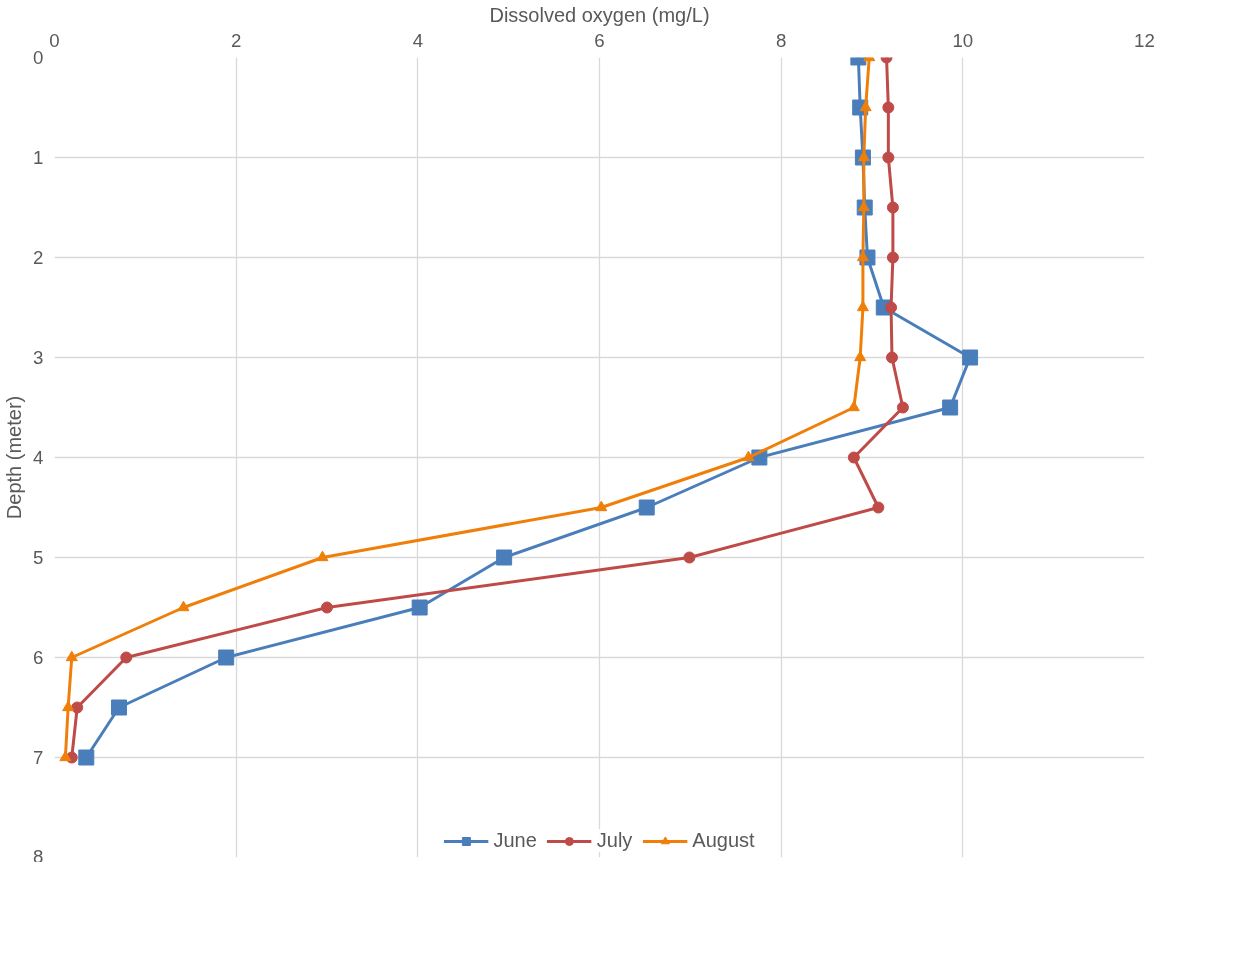  I want to click on legend-label: July, so click(614, 840).